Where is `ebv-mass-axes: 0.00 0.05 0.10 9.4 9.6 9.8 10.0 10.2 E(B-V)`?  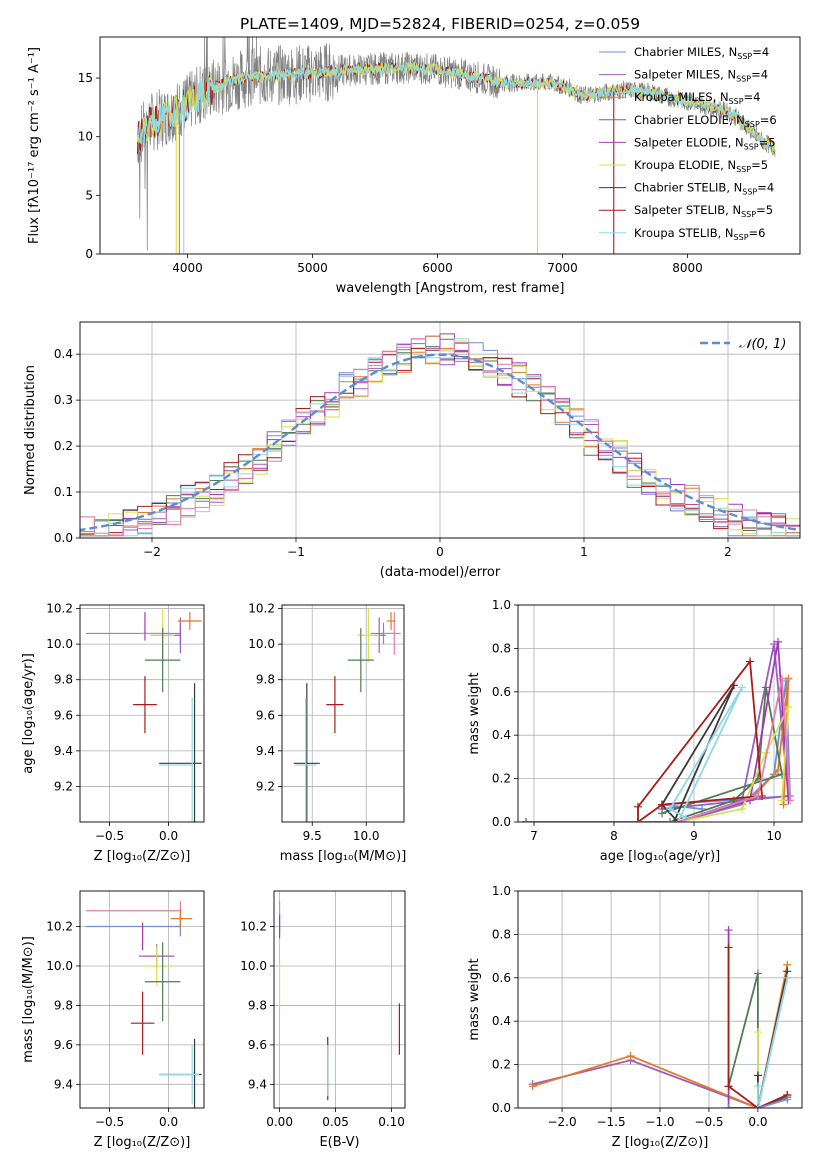
ebv-mass-axes: 0.00 0.05 0.10 9.4 9.6 9.8 10.0 10.2 E(B-V) is located at coordinates (322, 1020).